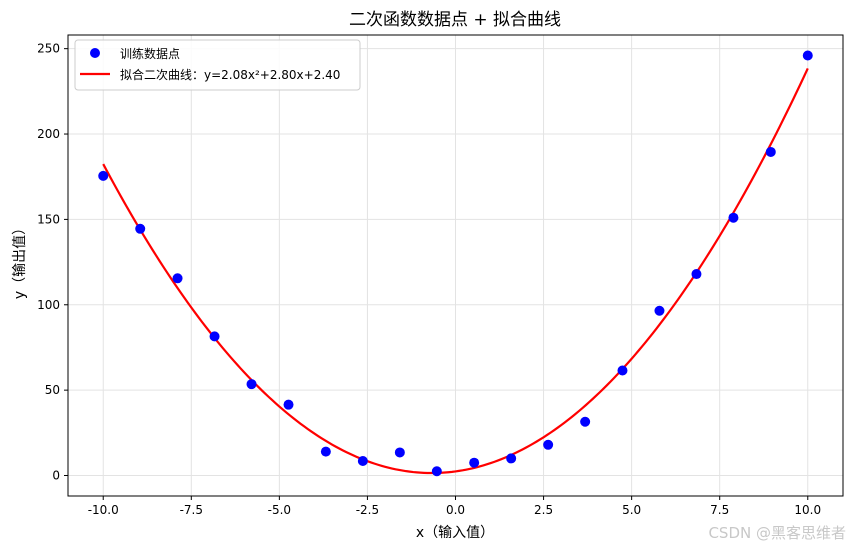 This screenshot has width=852, height=553. What do you see at coordinates (56, 476) in the screenshot?
I see `y-tick-label: 0` at bounding box center [56, 476].